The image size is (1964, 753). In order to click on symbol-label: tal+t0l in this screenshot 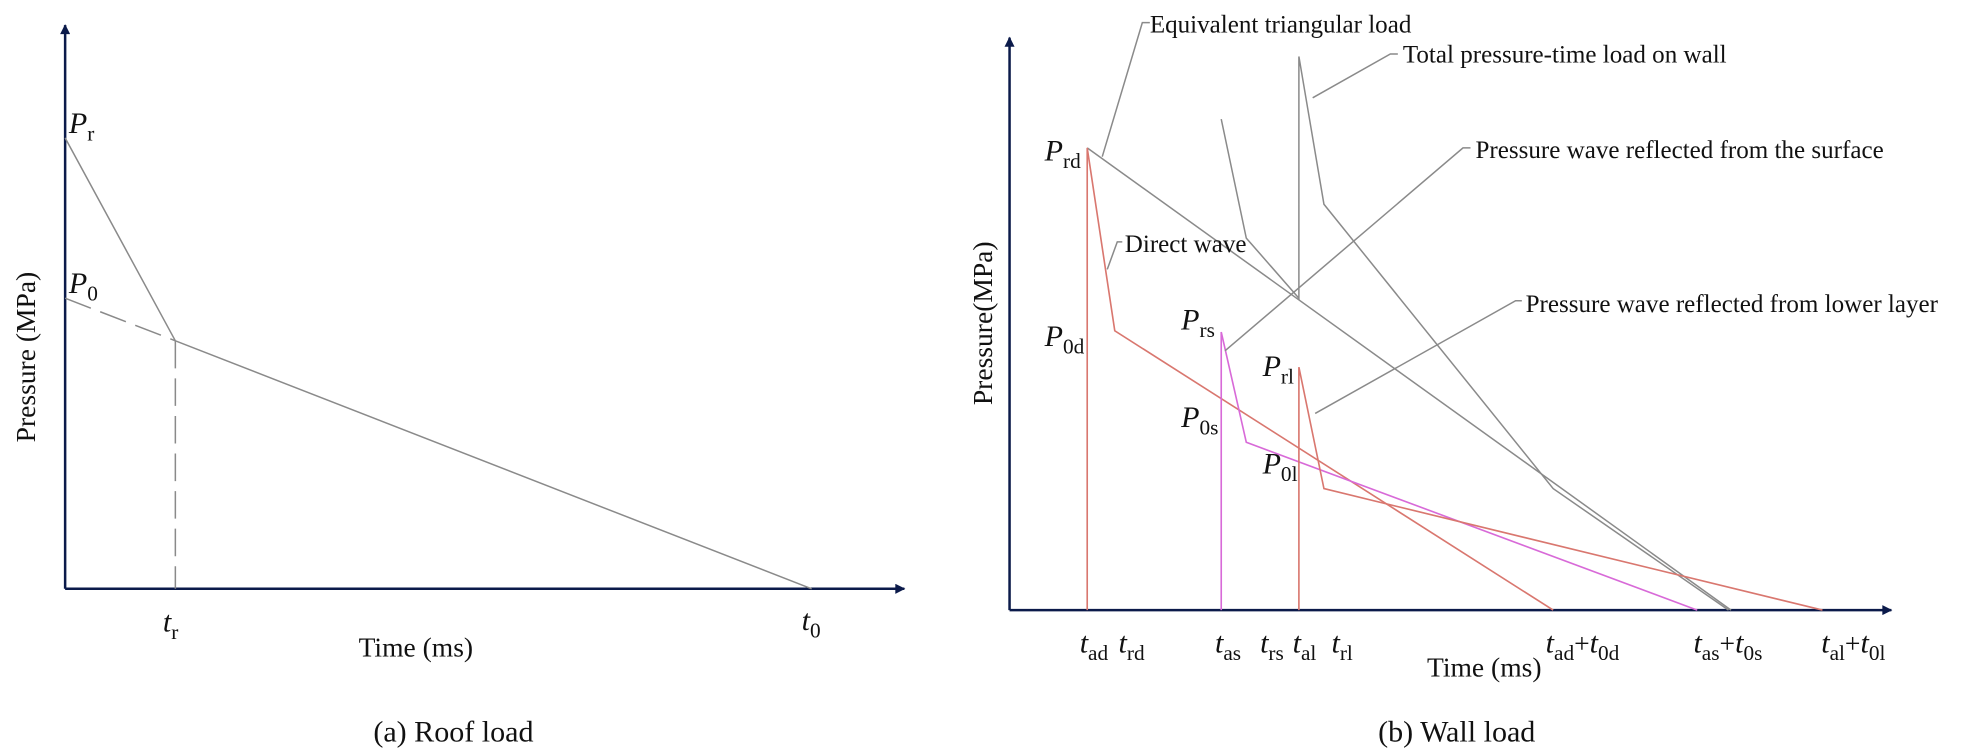, I will do `click(1853, 646)`.